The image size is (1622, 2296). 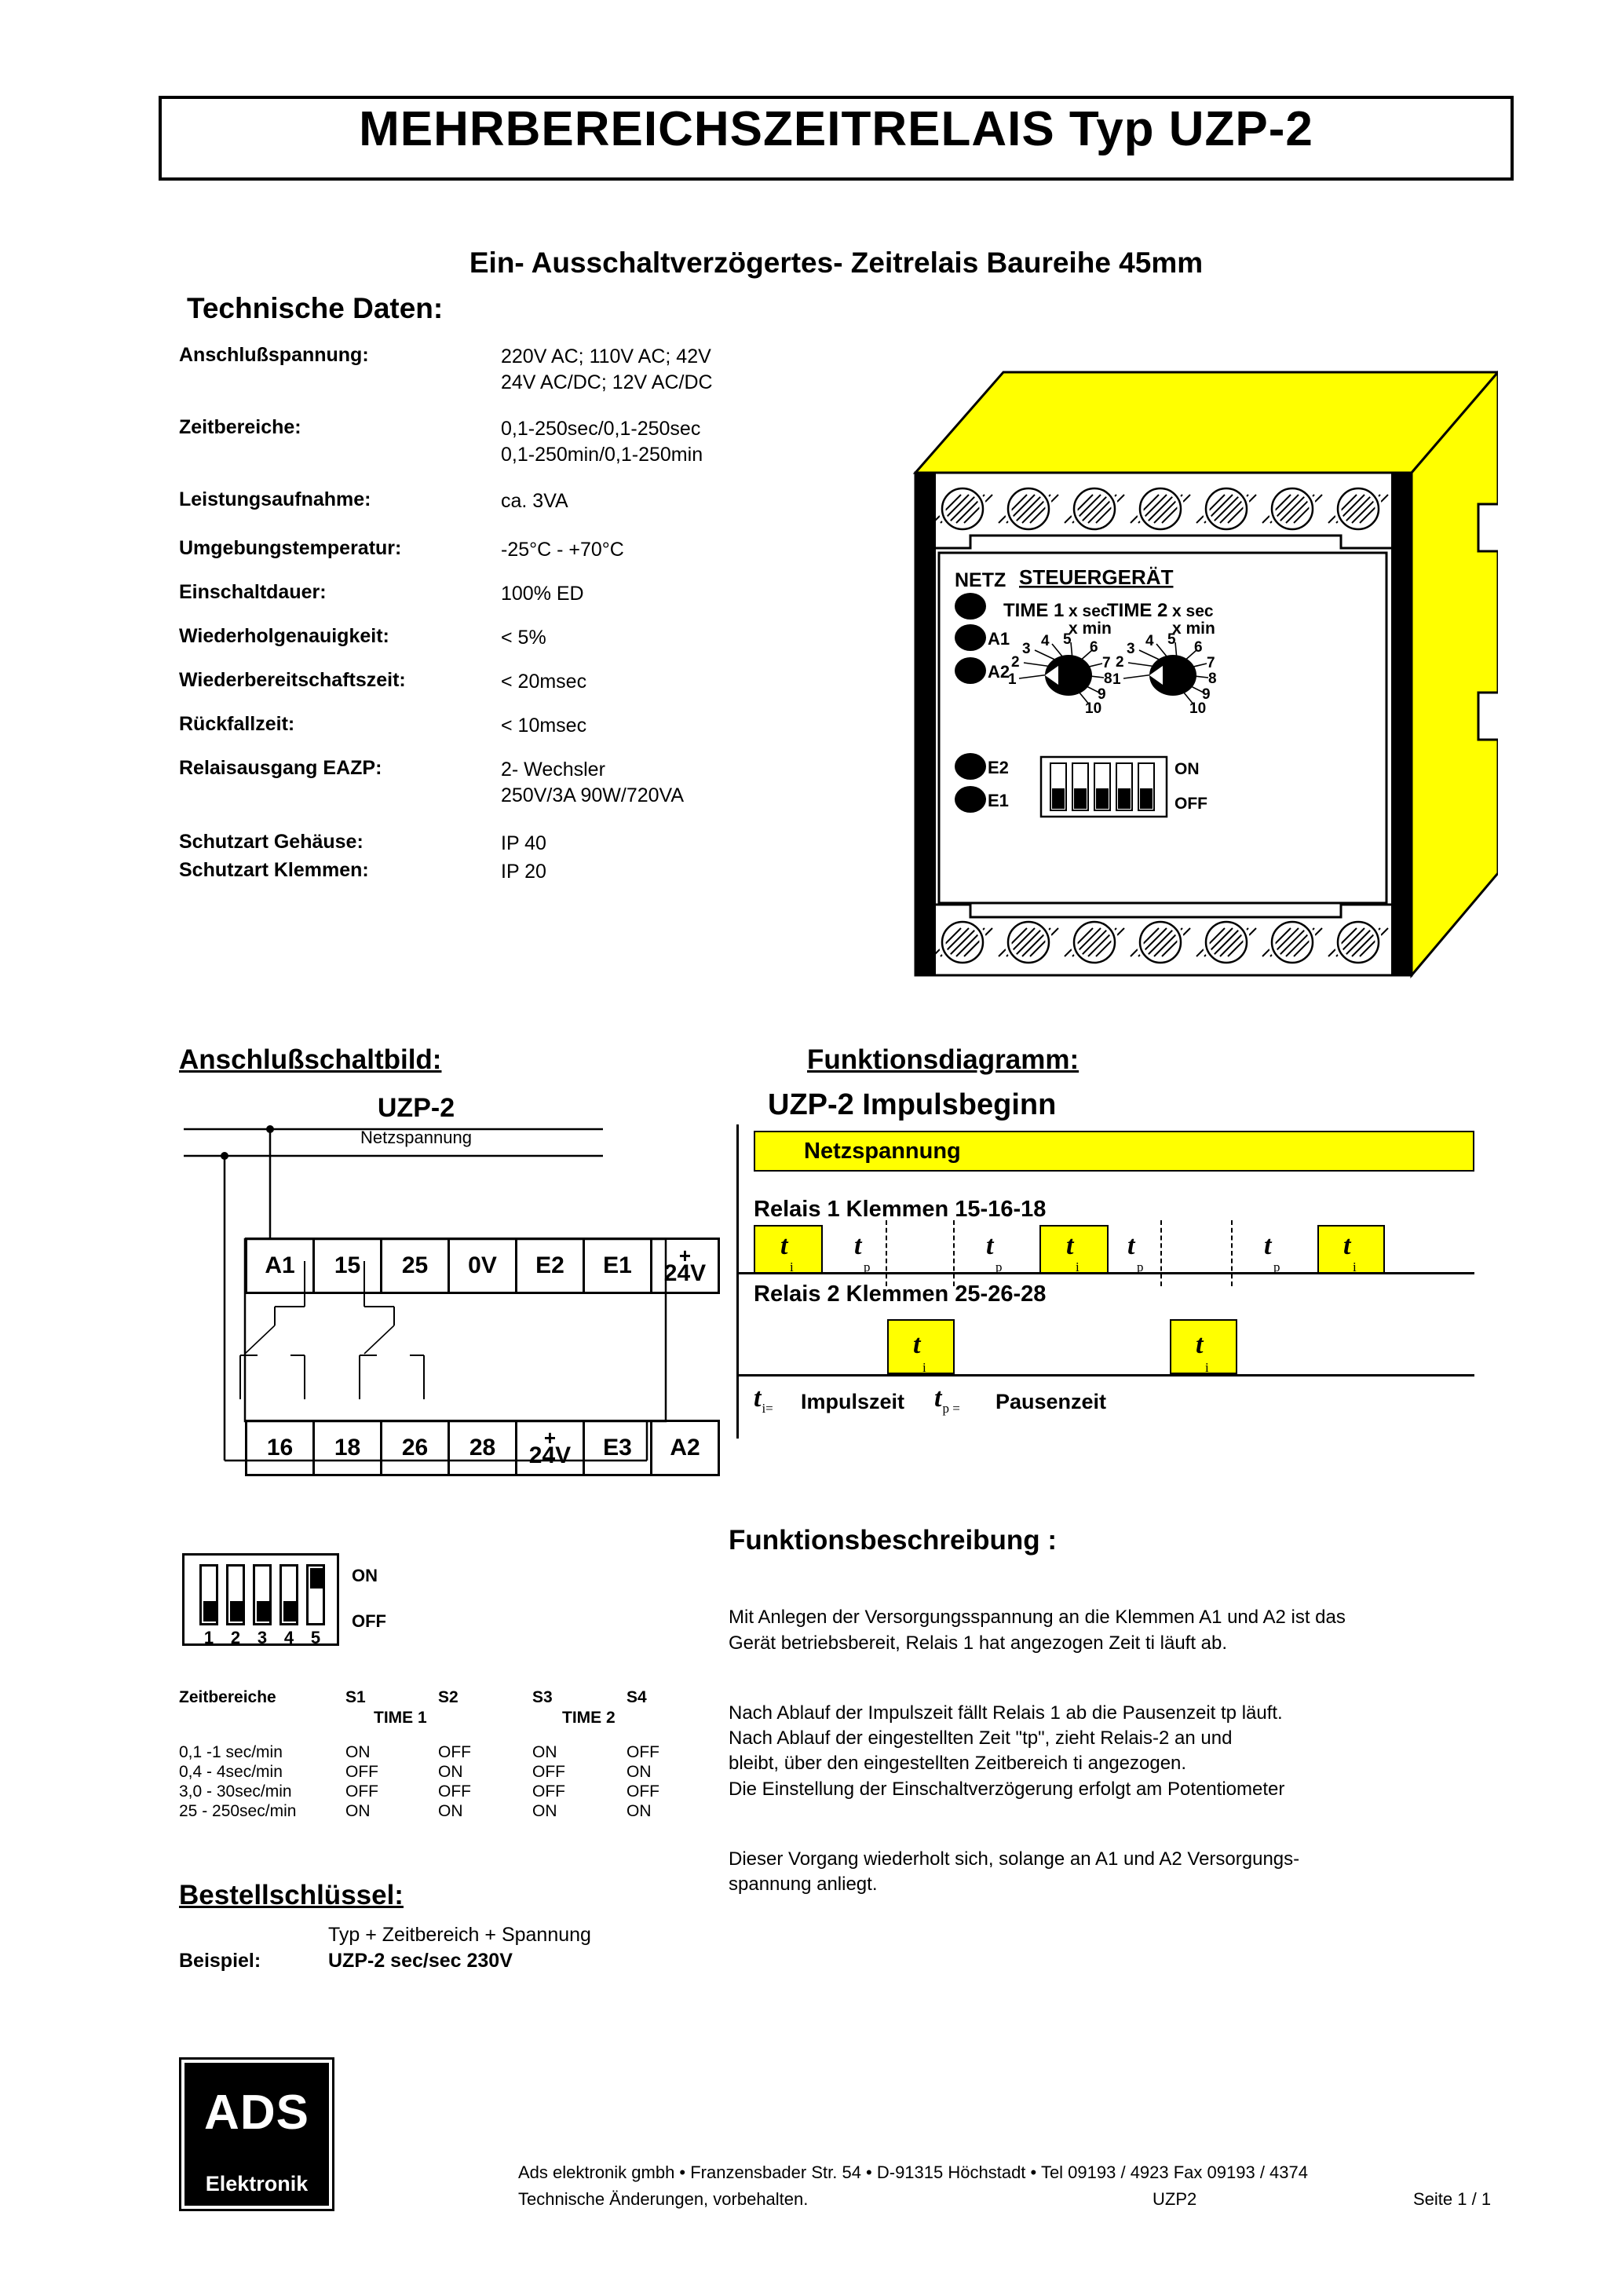 I want to click on terminal-cell: E3, so click(x=617, y=1448).